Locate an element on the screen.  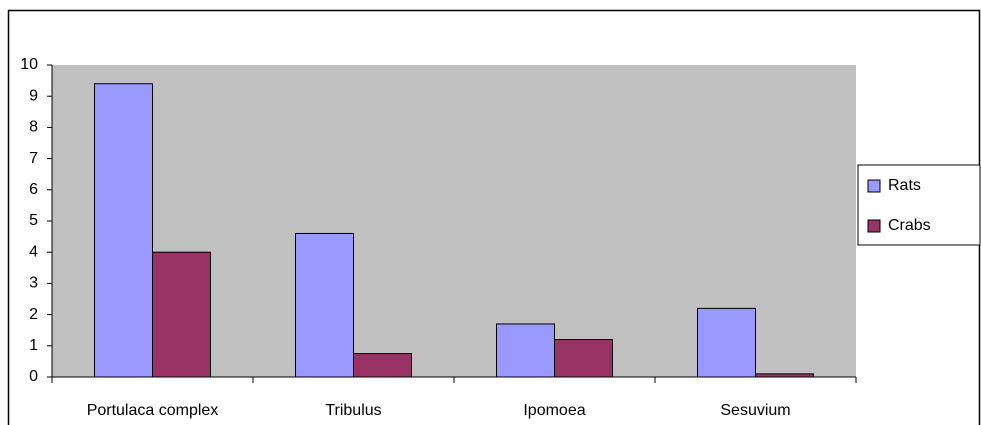
x-tick-label: Portulaca complex is located at coordinates (153, 410).